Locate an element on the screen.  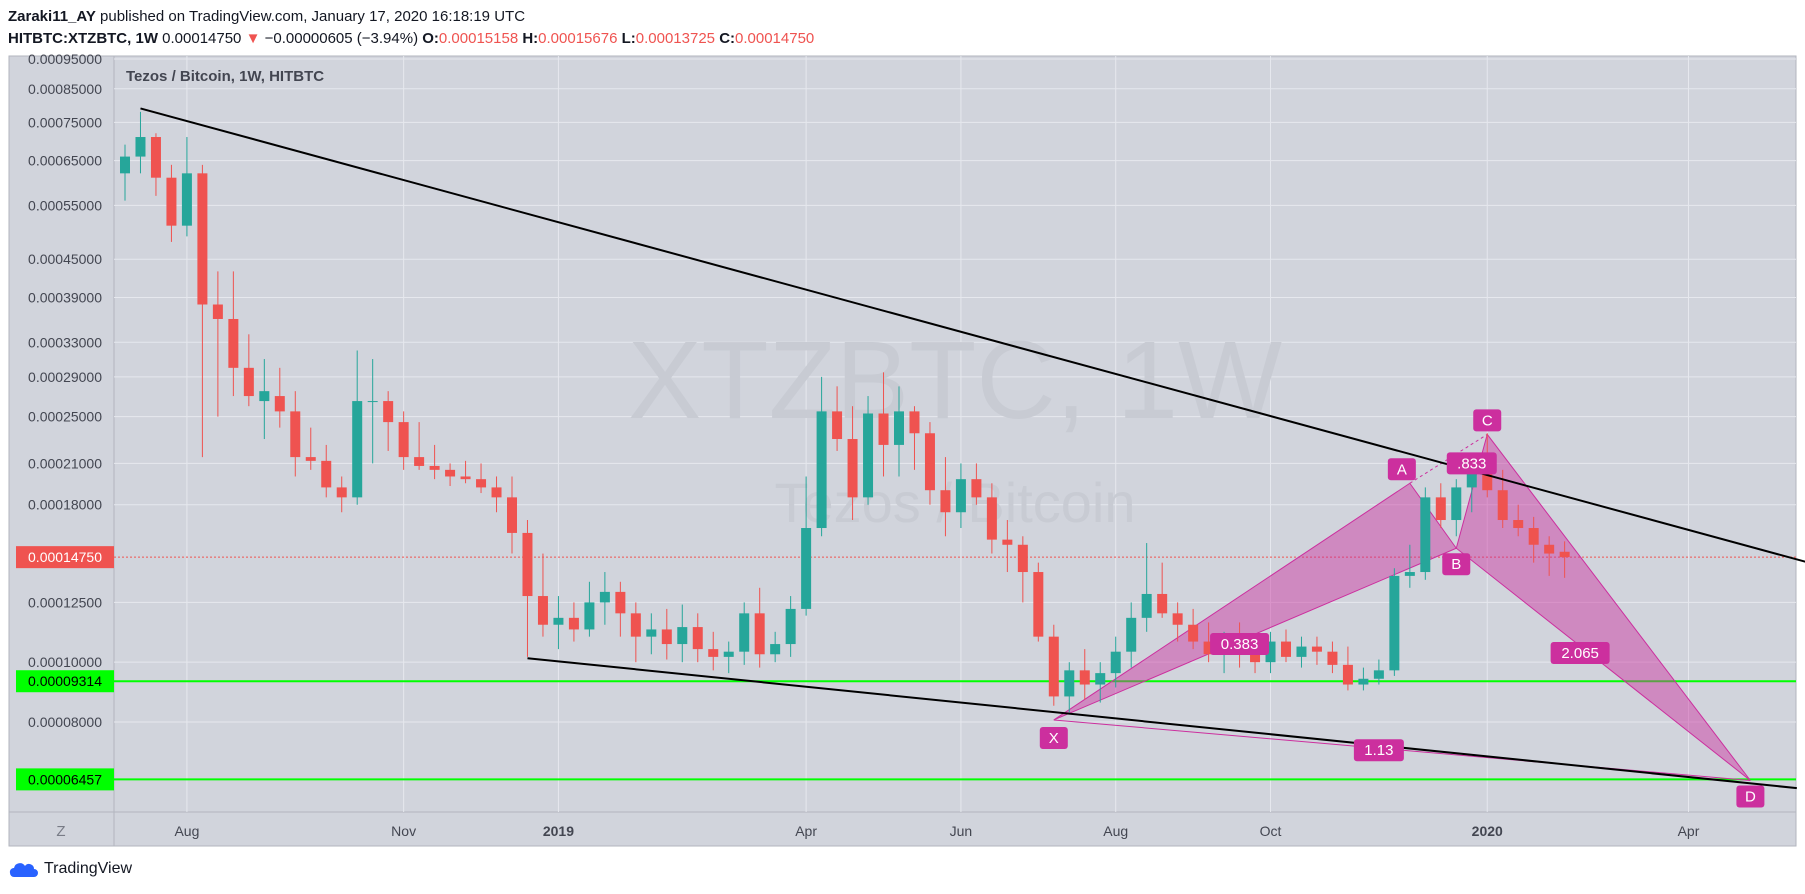
tradingview-logo-icon is located at coordinates (23, 870).